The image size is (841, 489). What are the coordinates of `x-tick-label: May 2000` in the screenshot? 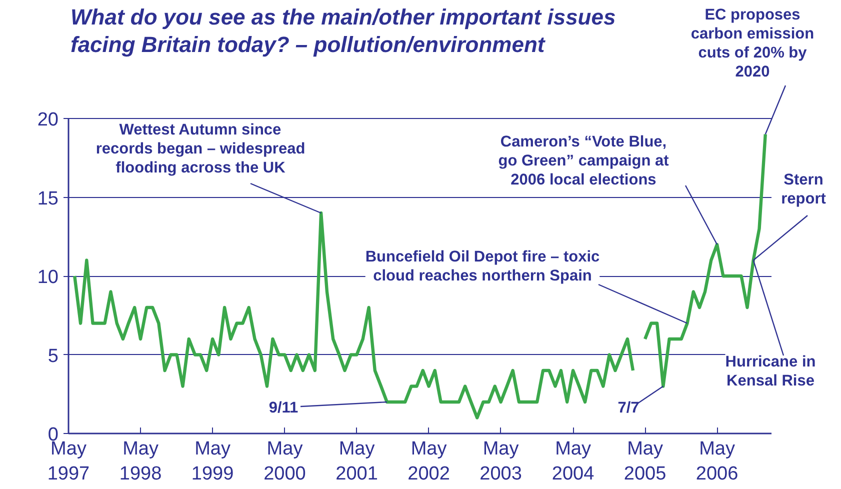 It's located at (285, 461).